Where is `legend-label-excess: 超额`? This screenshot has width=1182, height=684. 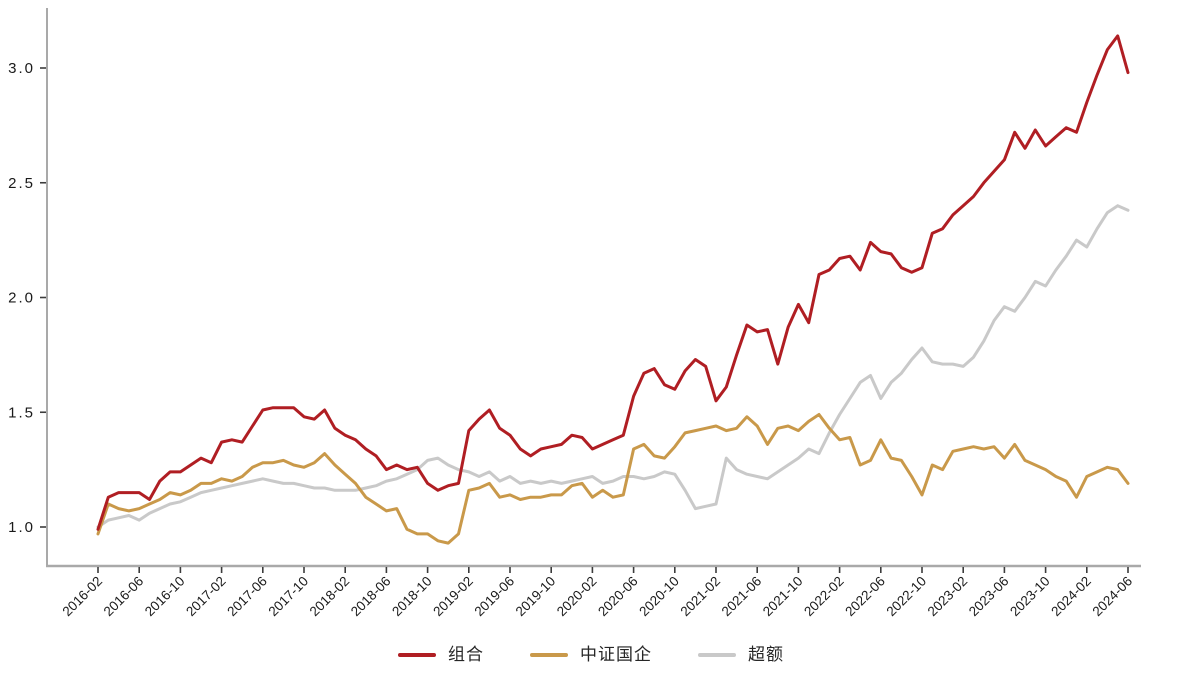 legend-label-excess: 超额 is located at coordinates (766, 654).